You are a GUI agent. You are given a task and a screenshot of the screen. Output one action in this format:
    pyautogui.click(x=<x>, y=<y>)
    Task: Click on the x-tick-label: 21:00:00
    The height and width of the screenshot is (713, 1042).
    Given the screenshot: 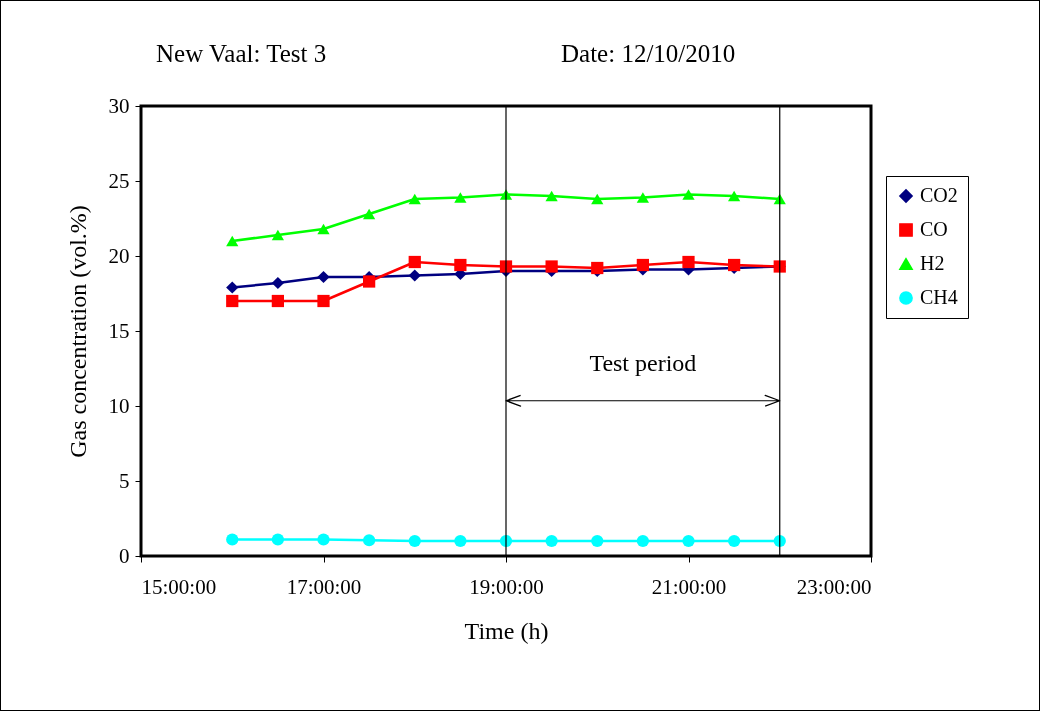 What is the action you would take?
    pyautogui.click(x=689, y=586)
    